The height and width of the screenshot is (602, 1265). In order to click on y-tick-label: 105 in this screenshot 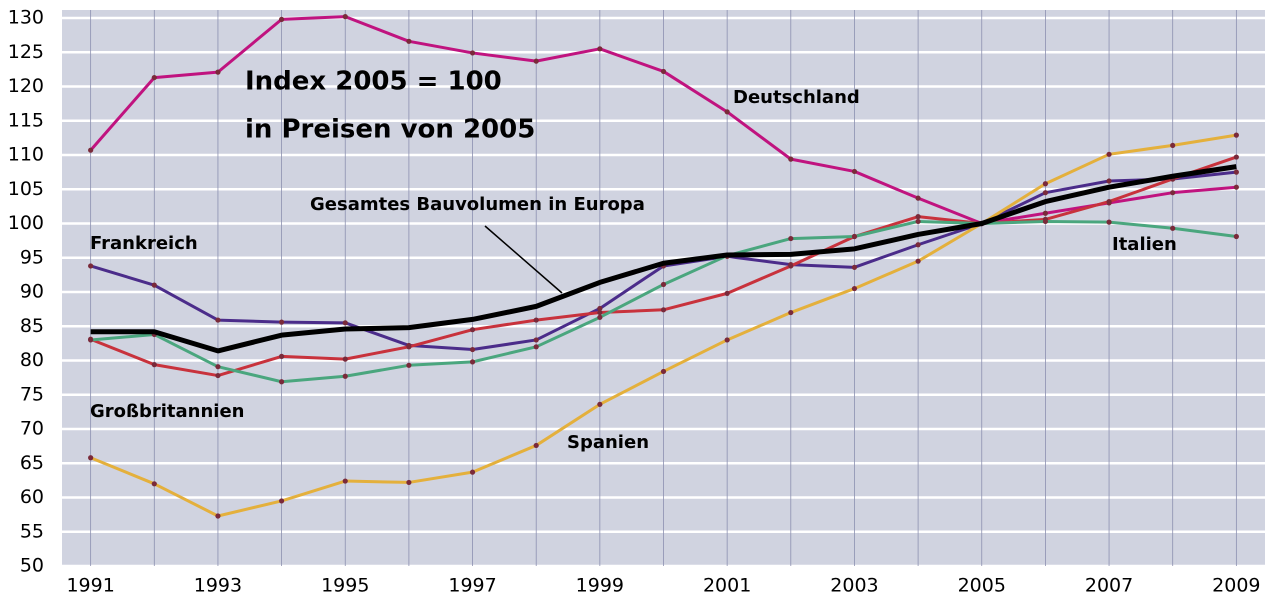, I will do `click(26, 189)`.